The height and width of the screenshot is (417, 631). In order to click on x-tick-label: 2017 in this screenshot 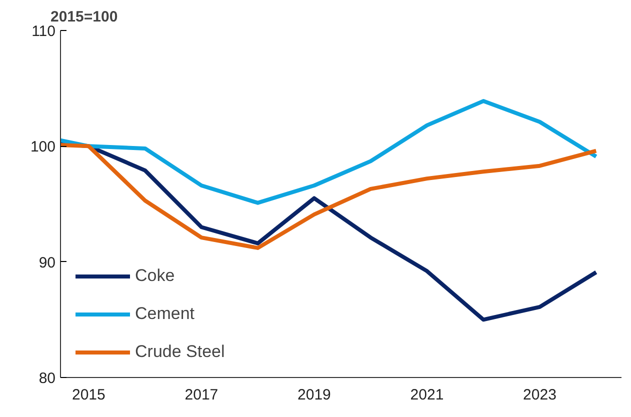, I will do `click(201, 395)`.